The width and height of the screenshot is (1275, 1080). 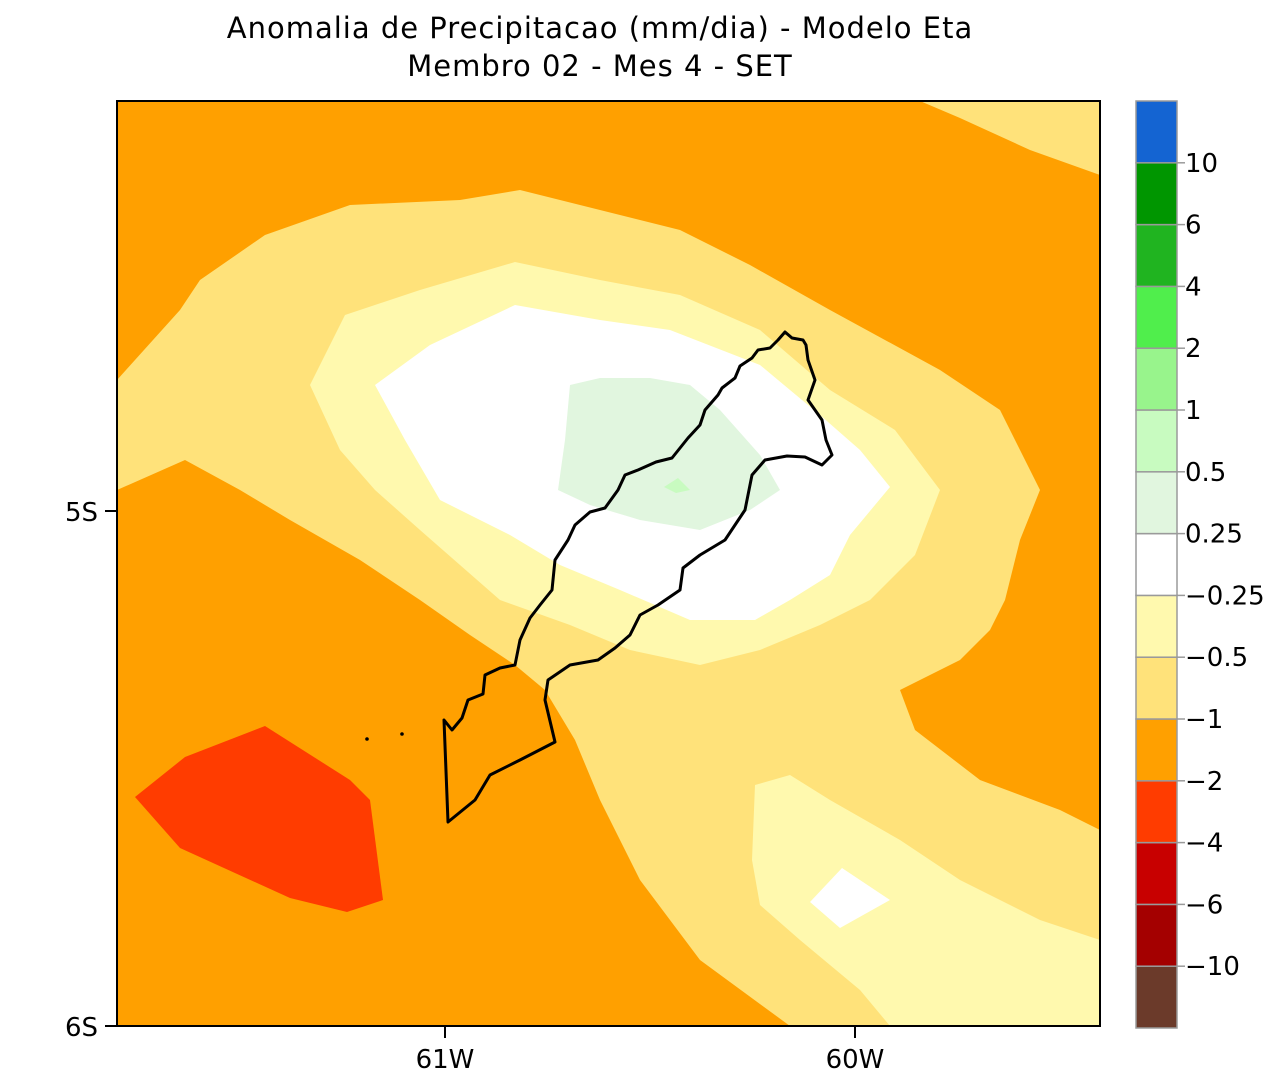 I want to click on region-minus05-to-minus1-ne, so click(x=1010, y=138).